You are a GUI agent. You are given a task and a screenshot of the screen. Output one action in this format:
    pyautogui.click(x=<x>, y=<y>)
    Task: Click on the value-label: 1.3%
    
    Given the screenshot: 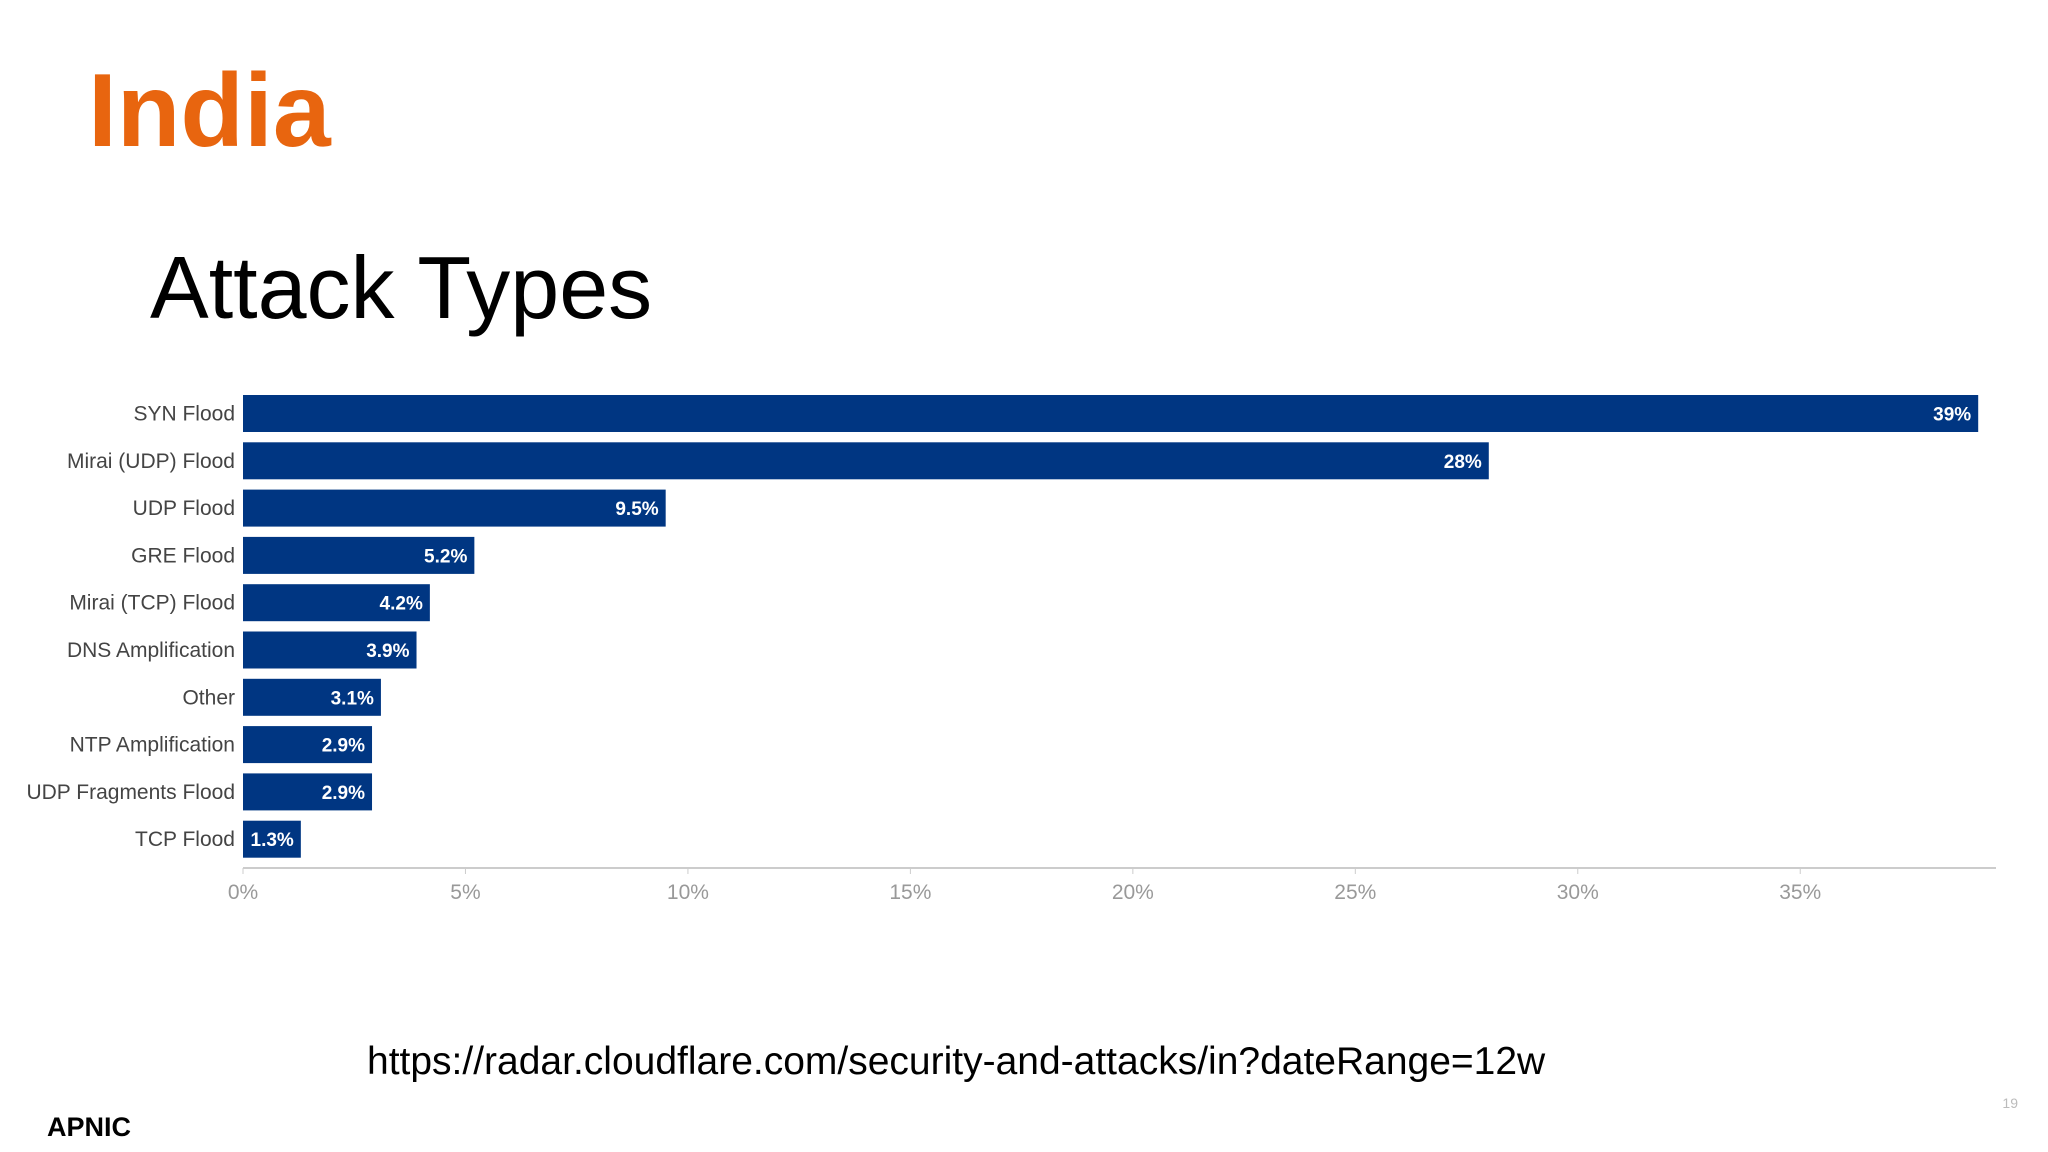 What is the action you would take?
    pyautogui.click(x=272, y=840)
    